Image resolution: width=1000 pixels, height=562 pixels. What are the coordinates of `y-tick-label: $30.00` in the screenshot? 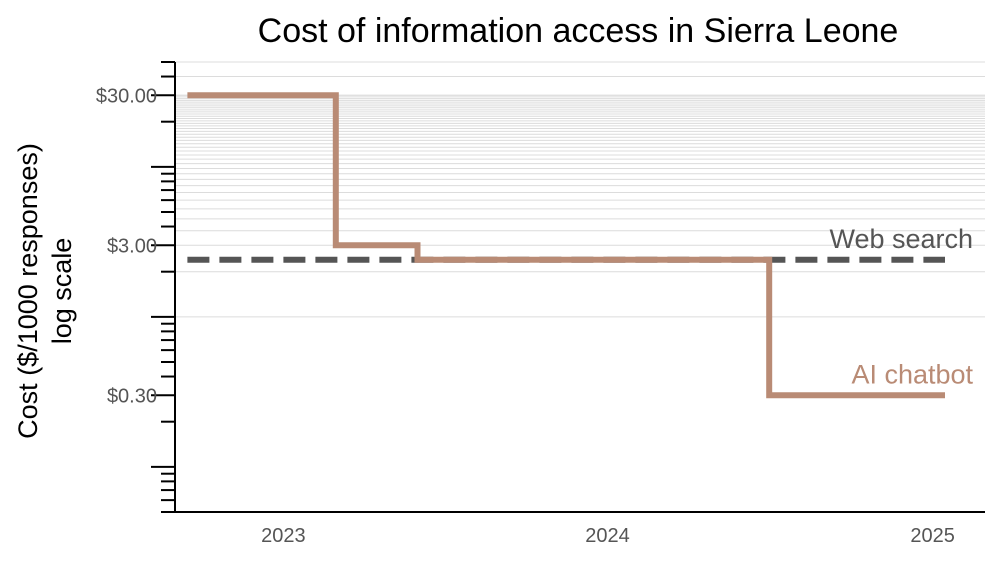 It's located at (126, 96).